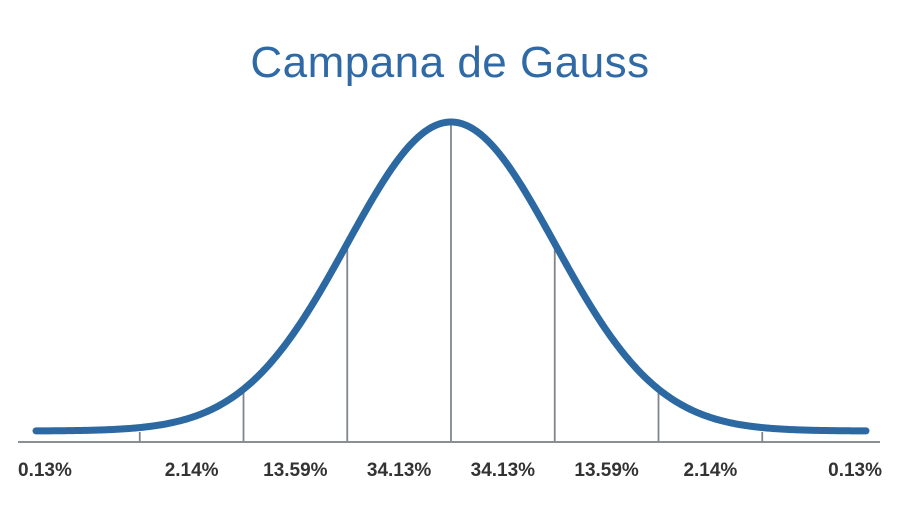 Image resolution: width=900 pixels, height=525 pixels. What do you see at coordinates (451, 437) in the screenshot?
I see `axis-ticks` at bounding box center [451, 437].